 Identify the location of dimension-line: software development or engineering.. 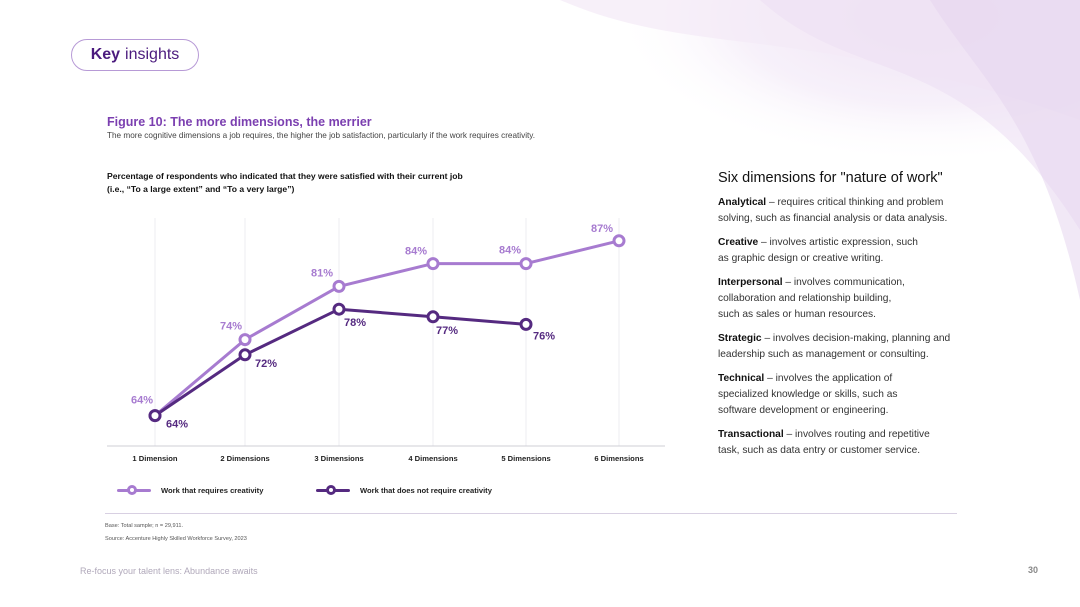
(803, 410).